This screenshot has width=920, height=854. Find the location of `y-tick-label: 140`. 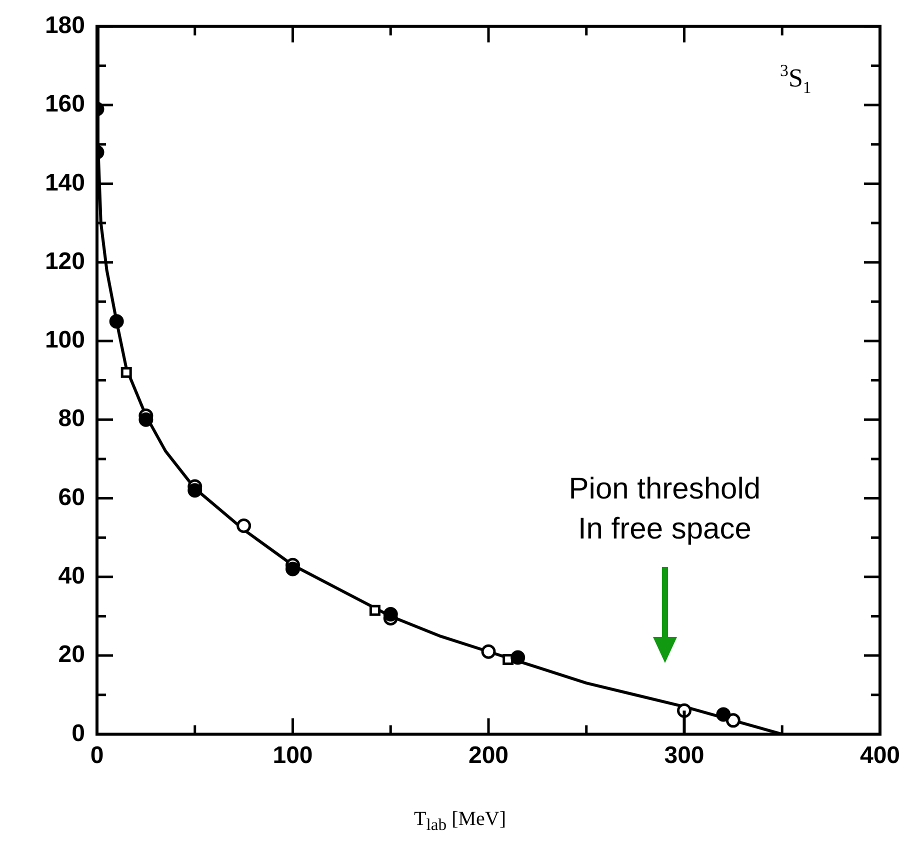

y-tick-label: 140 is located at coordinates (64, 182).